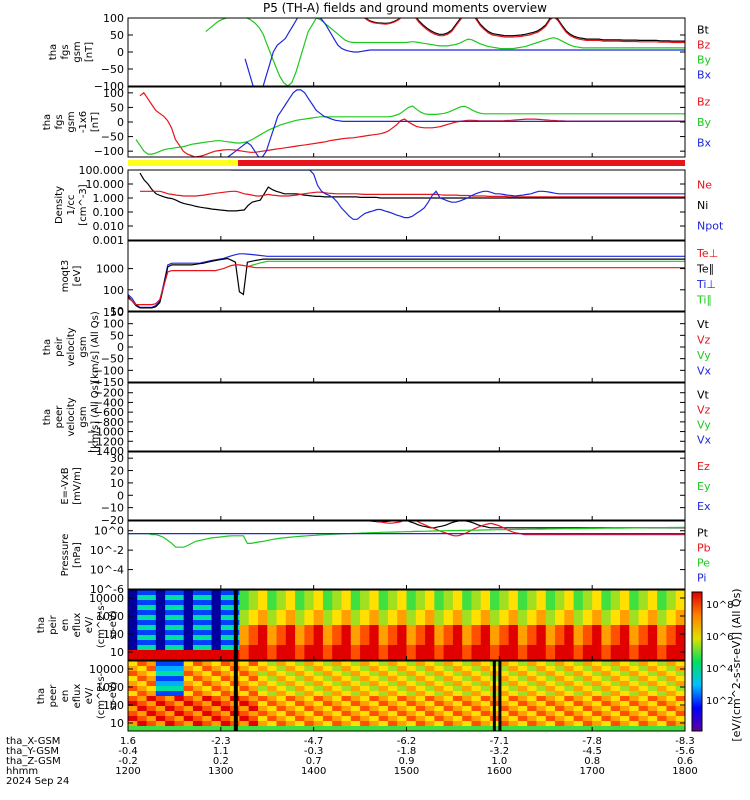  Describe the element at coordinates (445, 52) in the screenshot. I see `series-line-p1-green` at that location.